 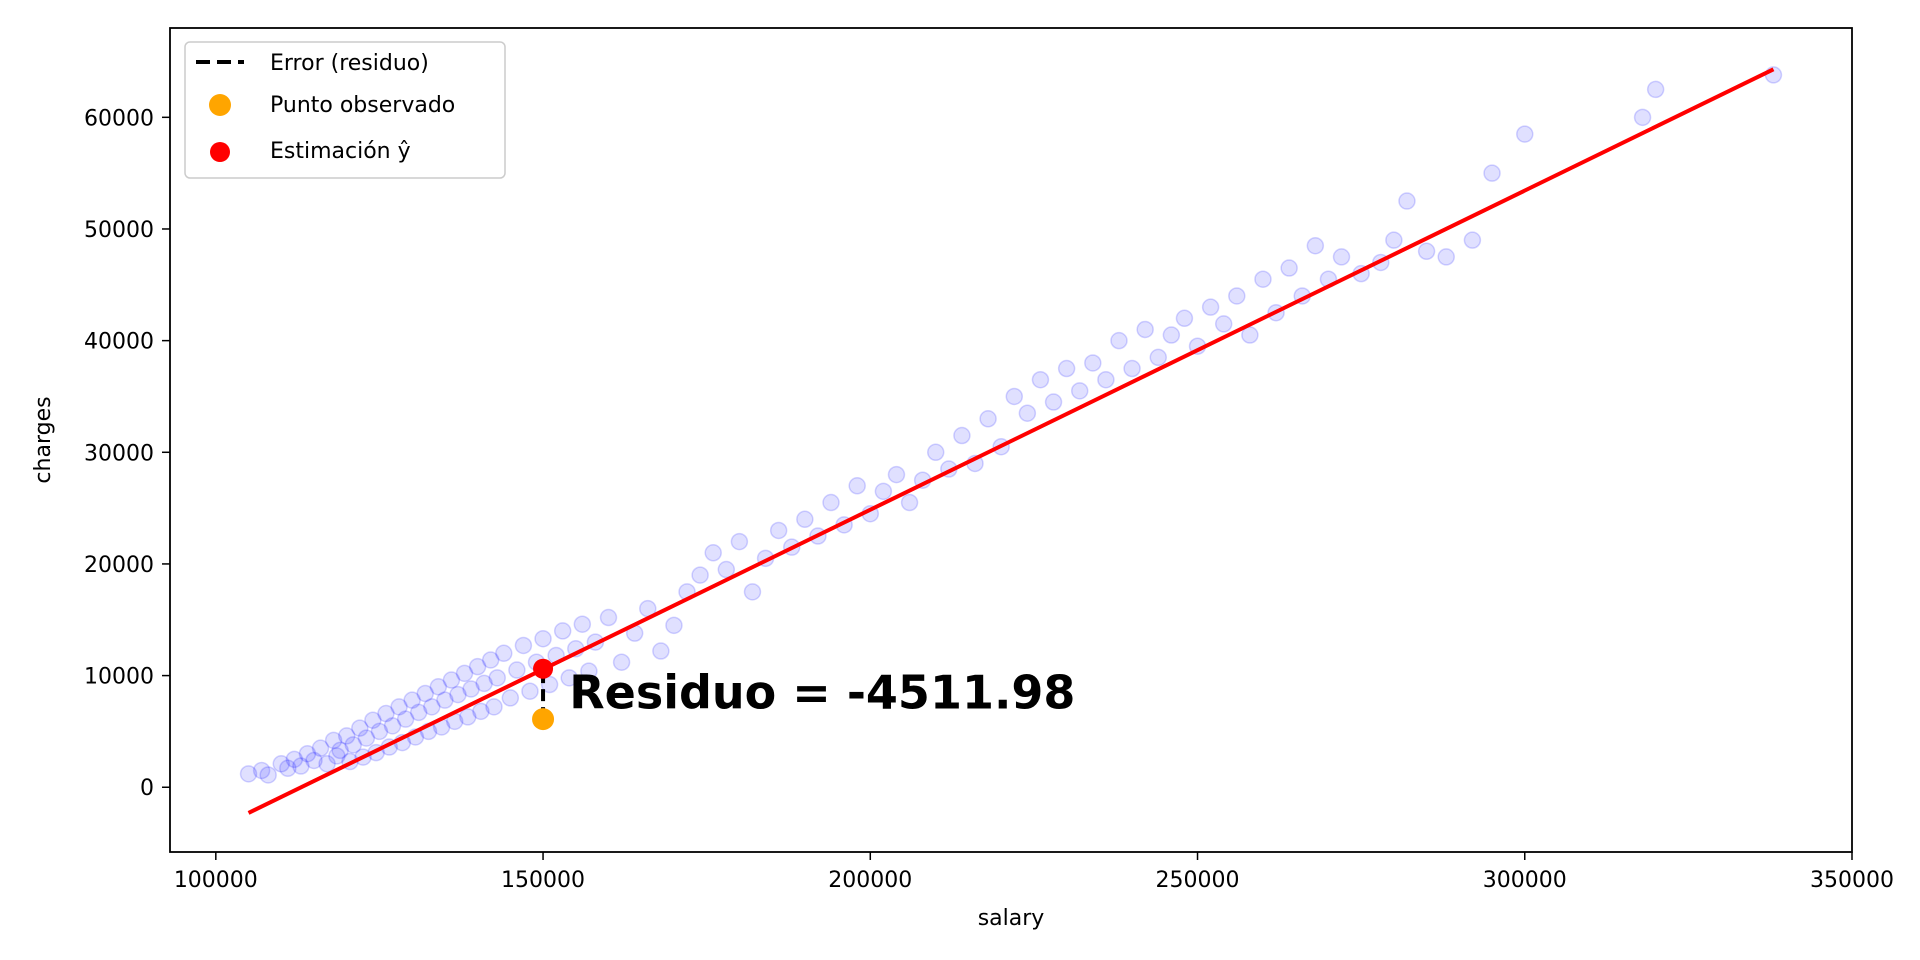 I want to click on x-tick-label: 350000, so click(x=1852, y=880).